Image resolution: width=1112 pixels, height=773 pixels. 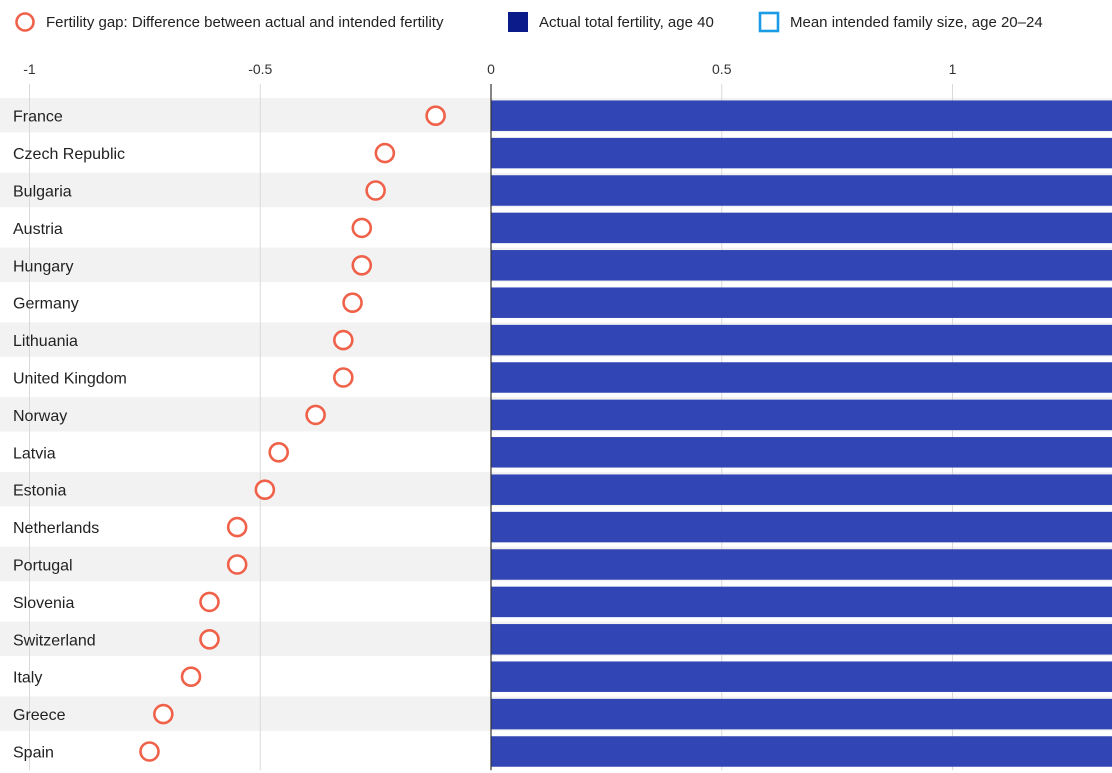 I want to click on legend-square-marker, so click(x=769, y=22).